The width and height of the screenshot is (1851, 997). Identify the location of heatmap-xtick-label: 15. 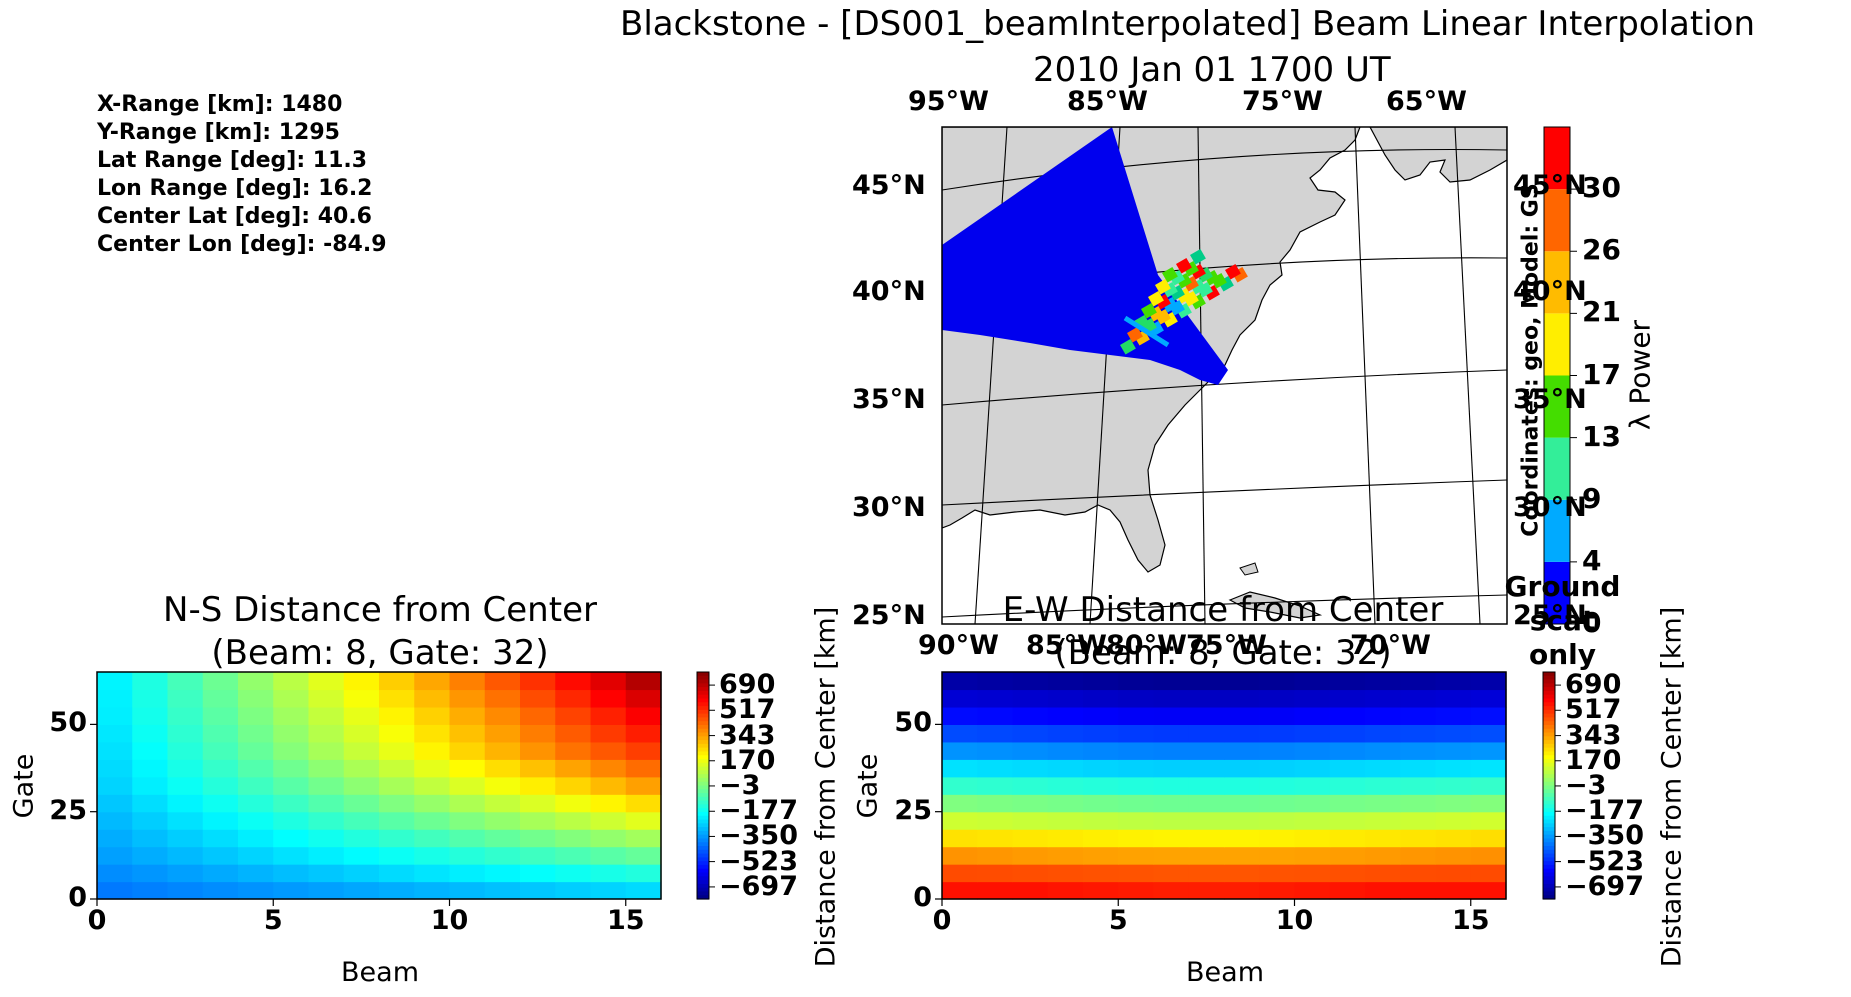
(625, 920).